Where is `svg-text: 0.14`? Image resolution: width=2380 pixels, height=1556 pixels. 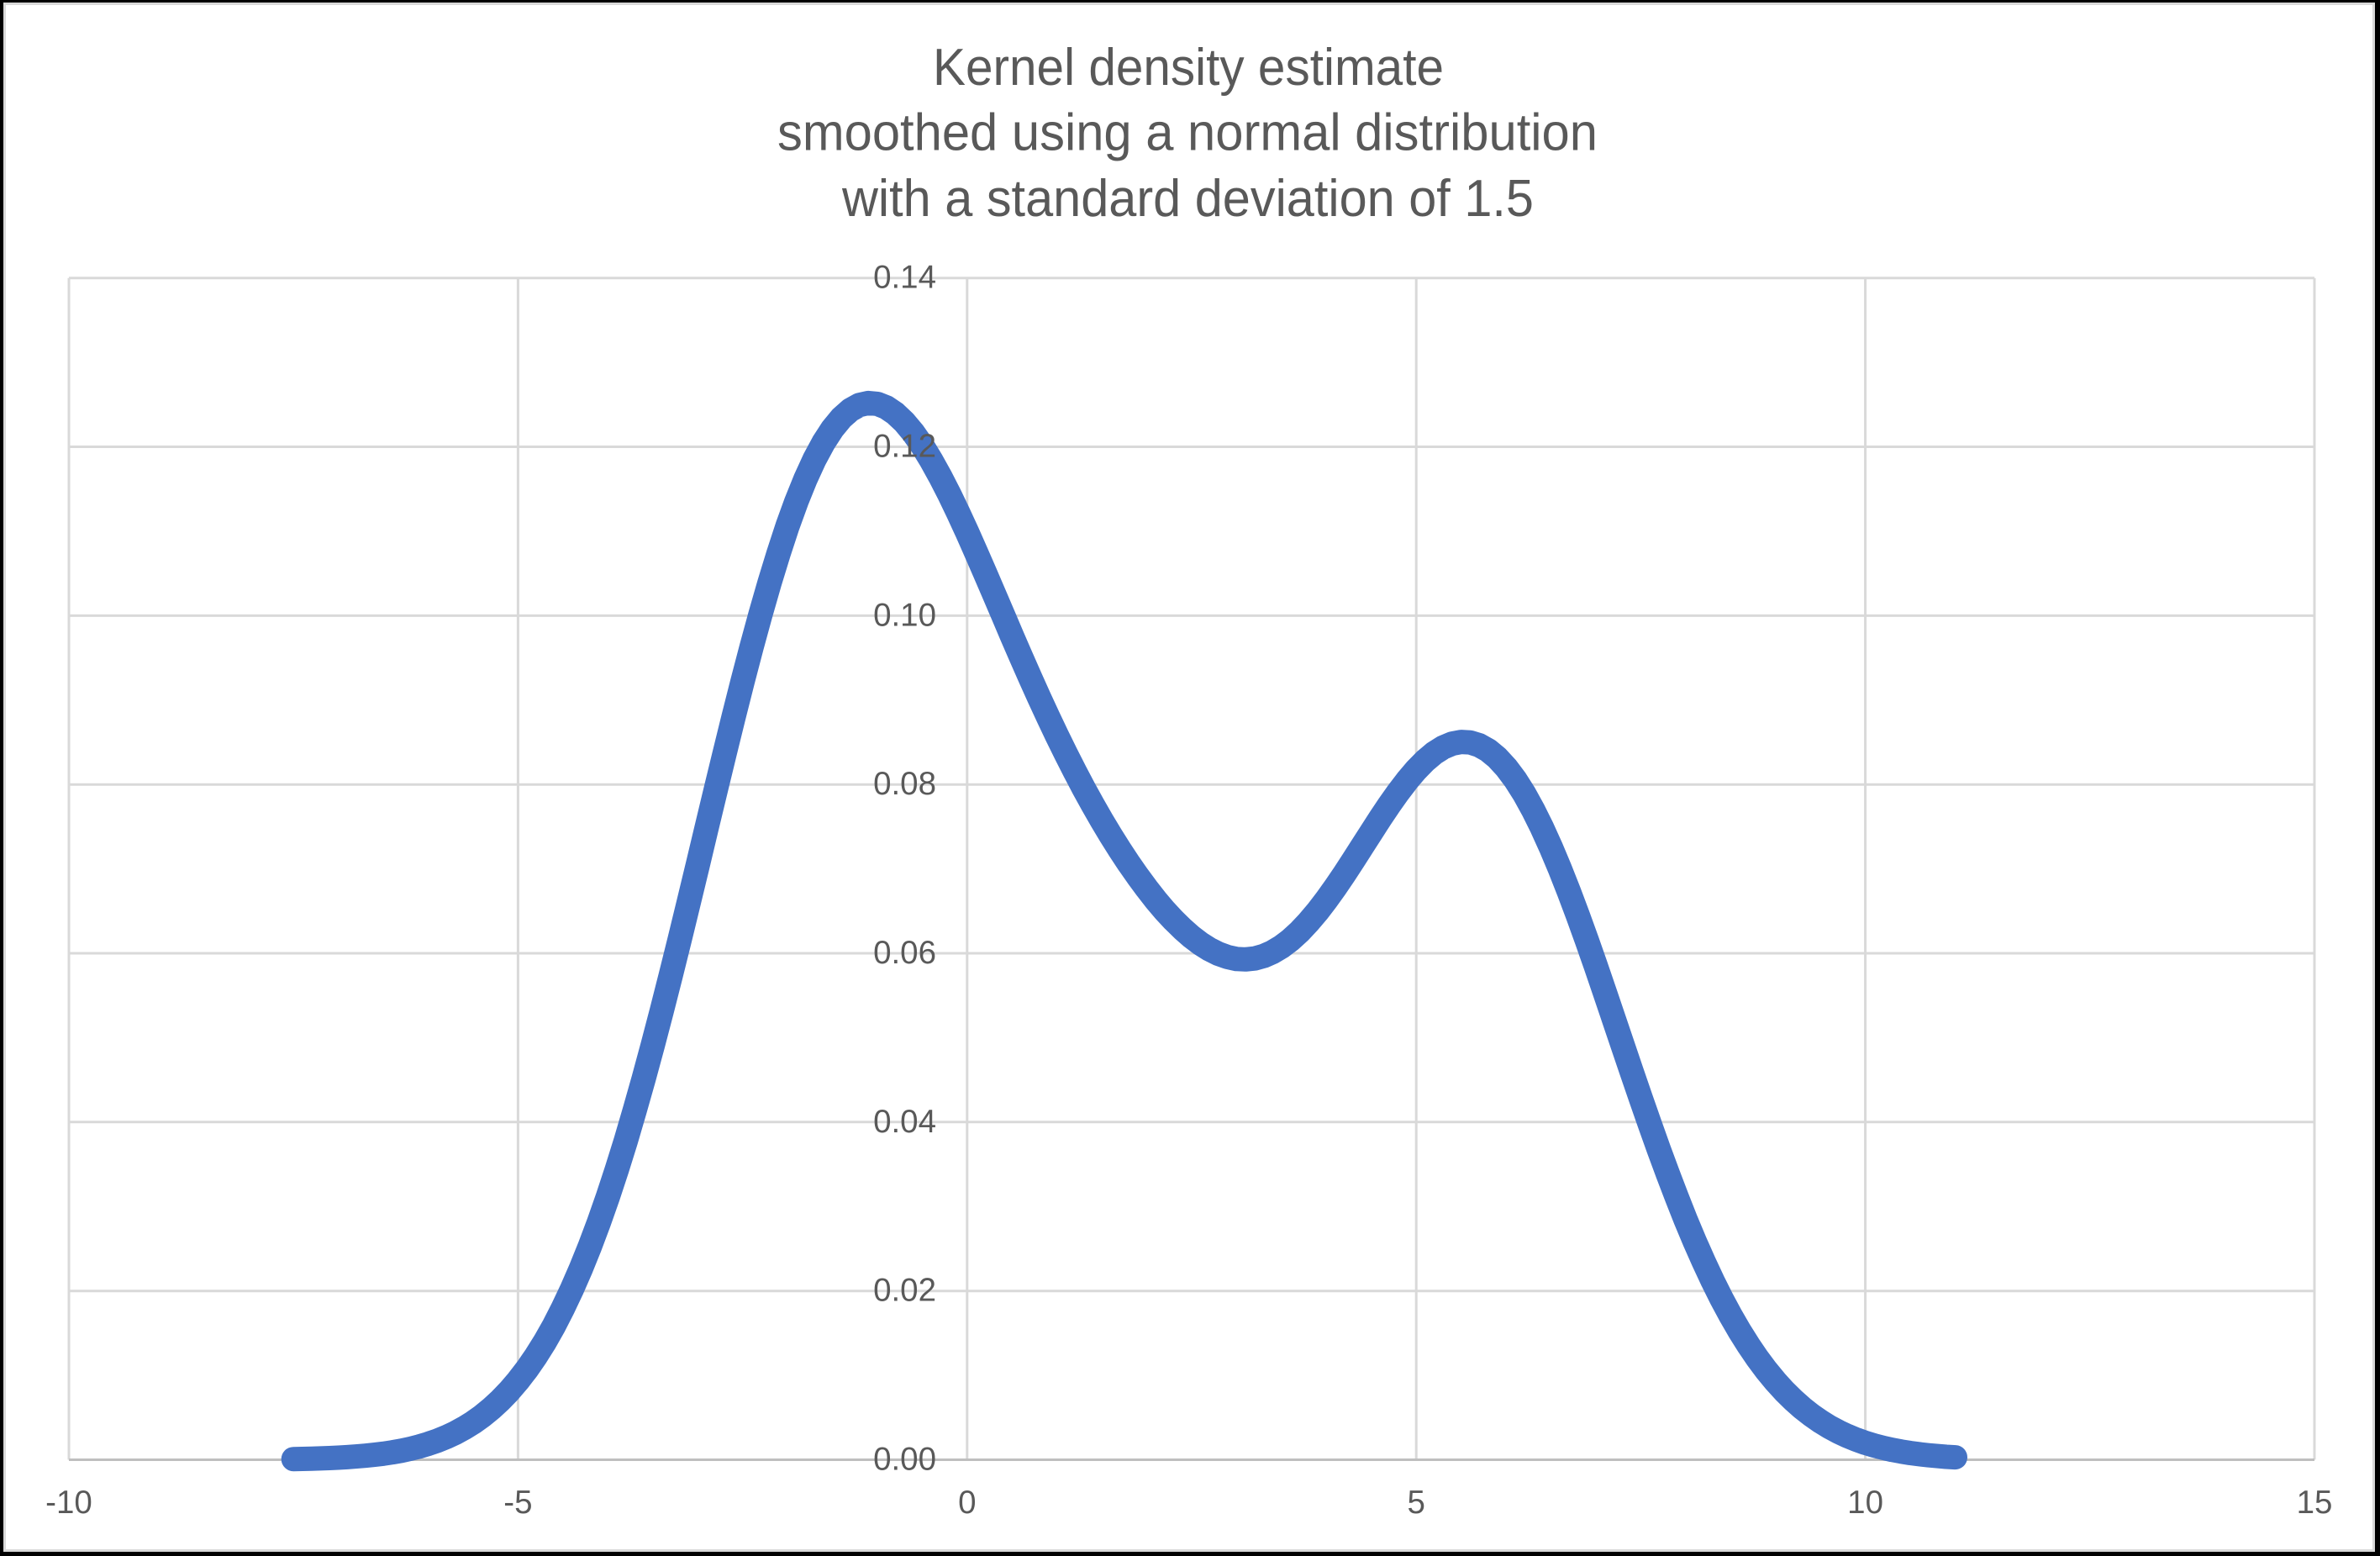
svg-text: 0.14 is located at coordinates (905, 278).